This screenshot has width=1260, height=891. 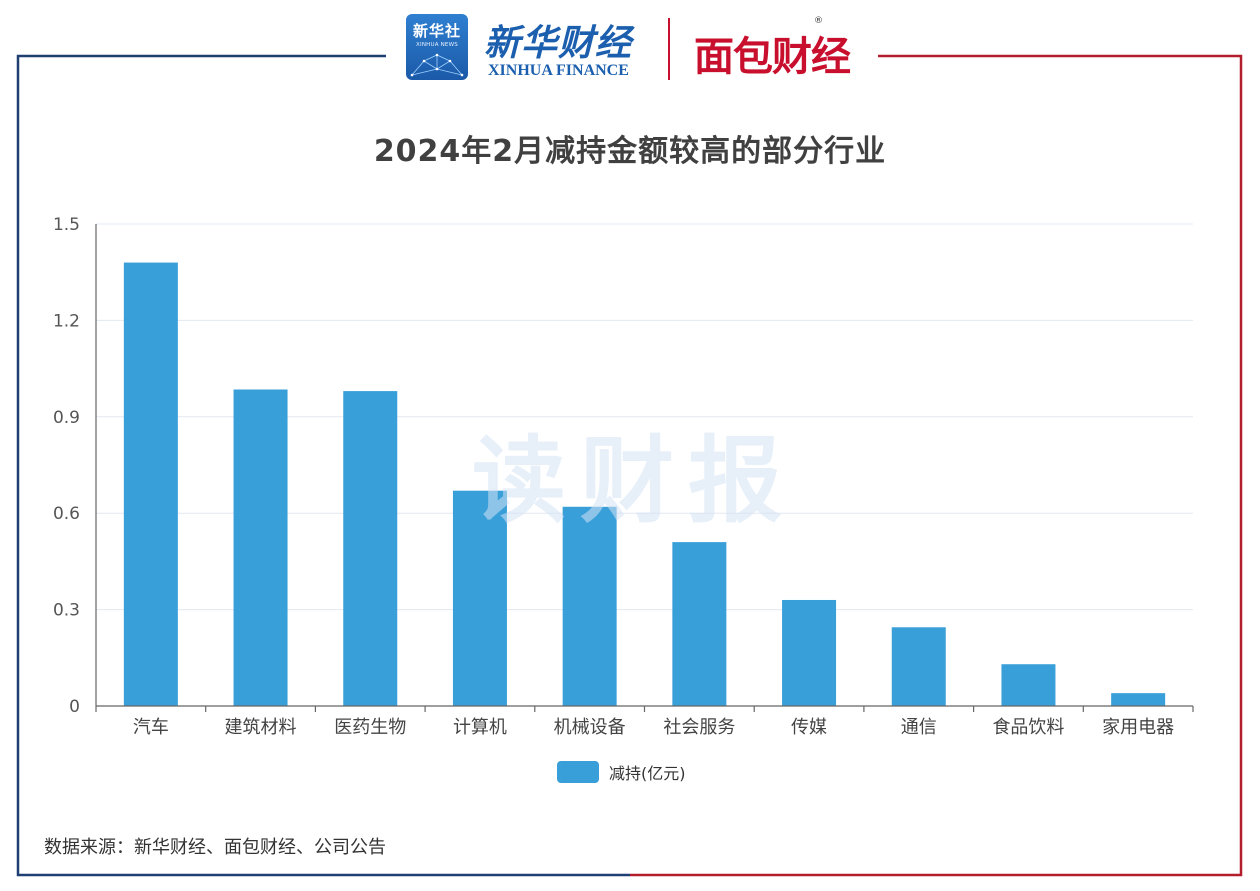 I want to click on x-tick-label: 机械设备, so click(x=590, y=727).